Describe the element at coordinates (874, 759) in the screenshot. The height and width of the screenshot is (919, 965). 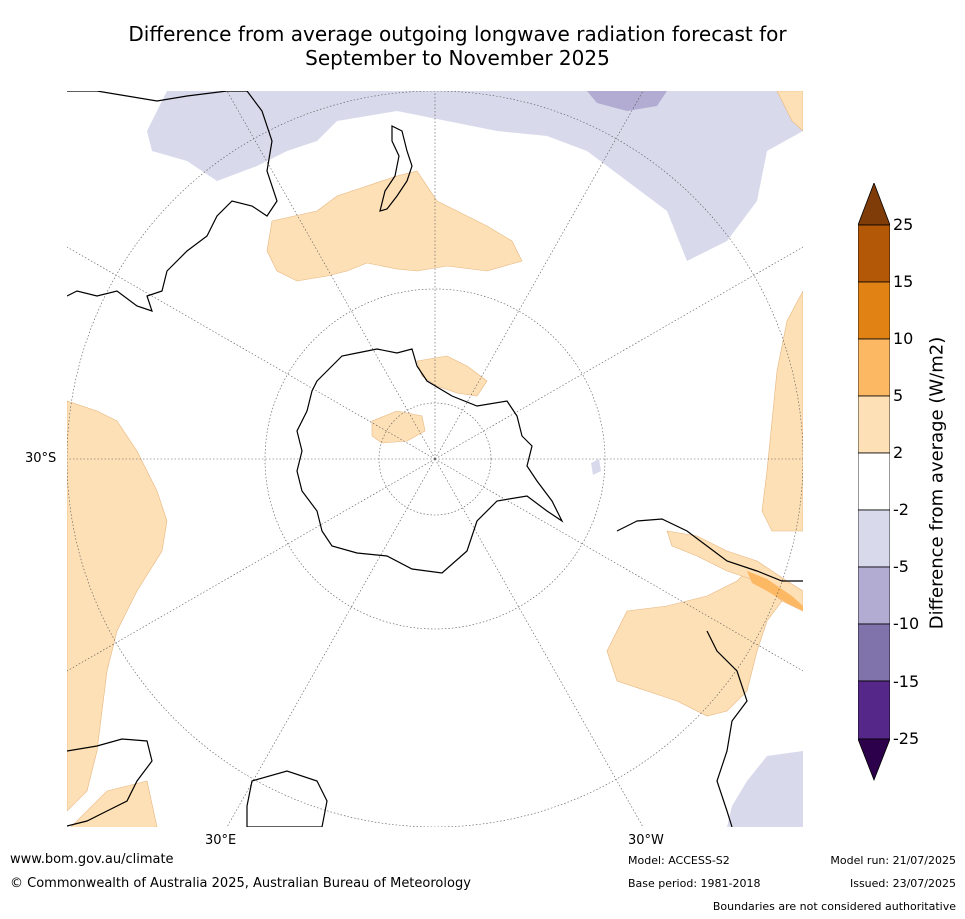
I see `colorbar-extend-bottom` at that location.